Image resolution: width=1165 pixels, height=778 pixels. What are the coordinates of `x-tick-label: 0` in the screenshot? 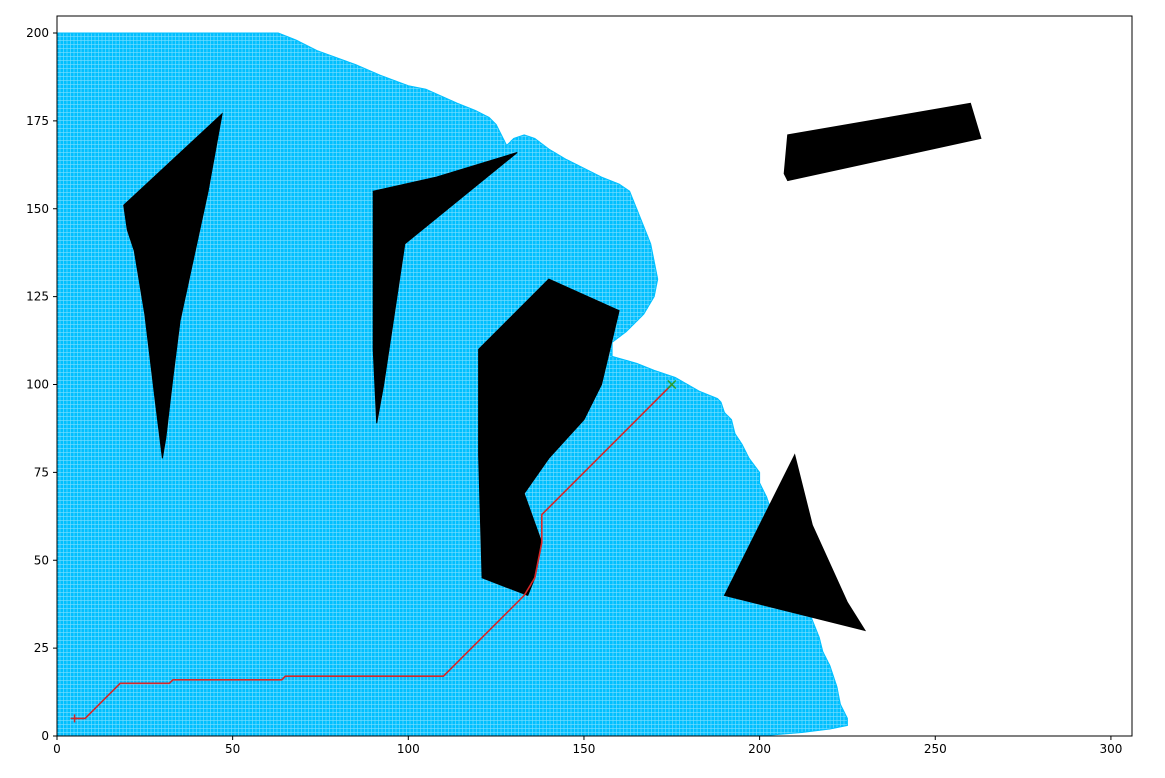 It's located at (57, 749).